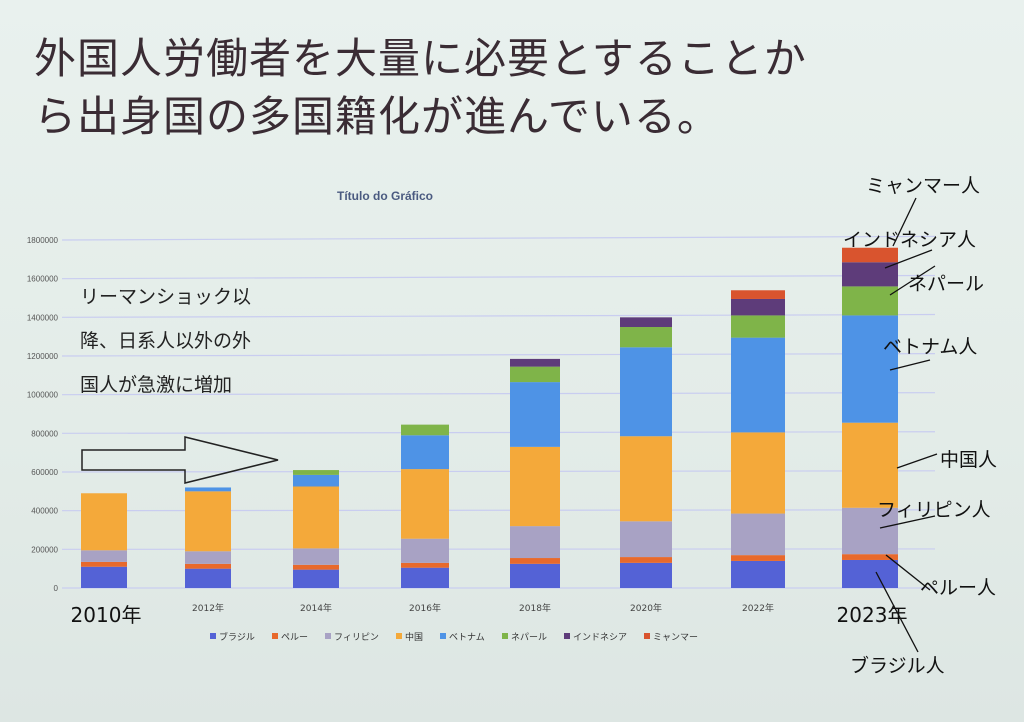 Image resolution: width=1024 pixels, height=722 pixels. Describe the element at coordinates (356, 637) in the screenshot. I see `legend-label: フィリピン` at that location.